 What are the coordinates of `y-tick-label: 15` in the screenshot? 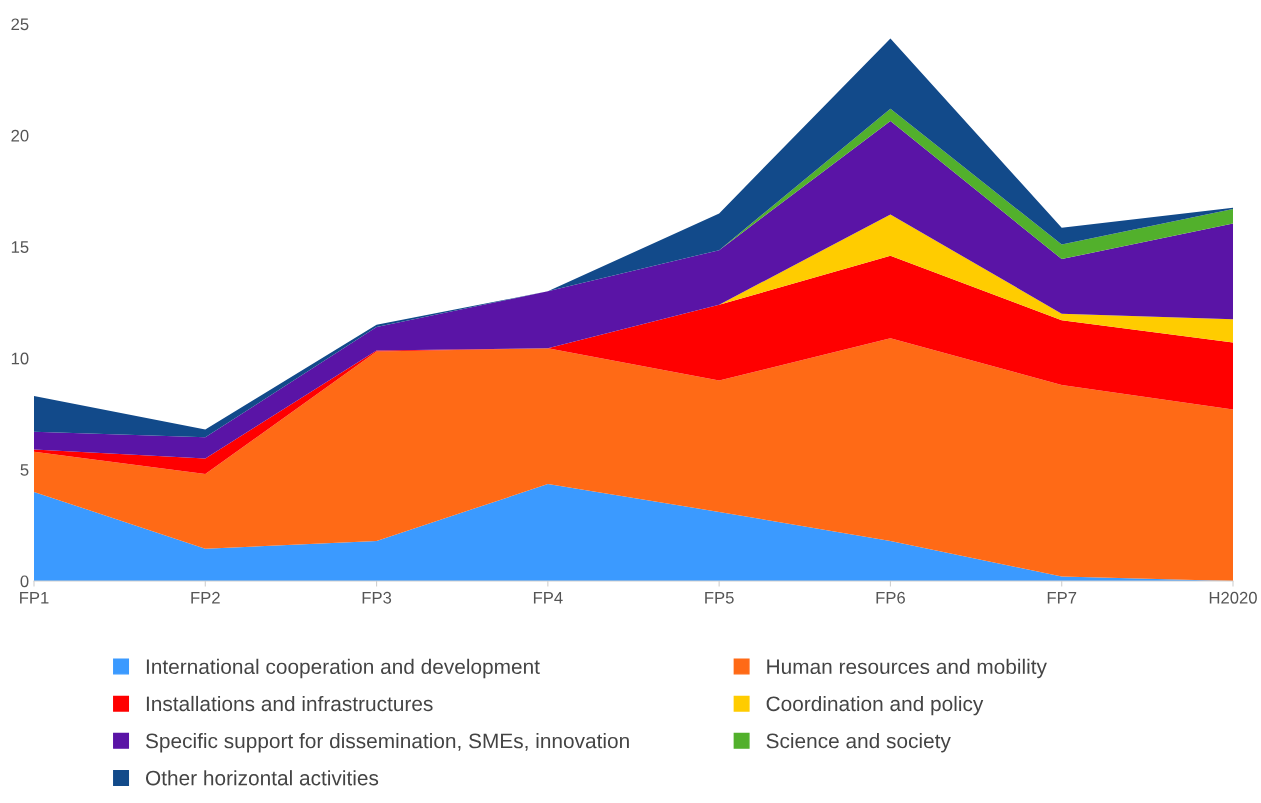 It's located at (20, 247).